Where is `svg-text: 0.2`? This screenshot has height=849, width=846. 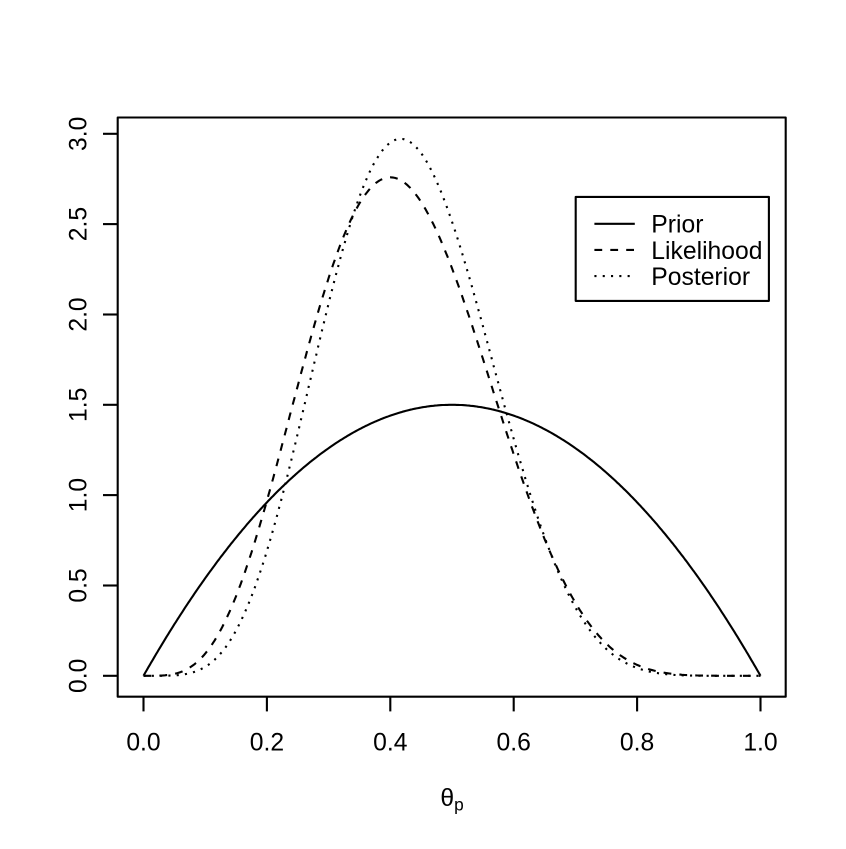
svg-text: 0.2 is located at coordinates (267, 742).